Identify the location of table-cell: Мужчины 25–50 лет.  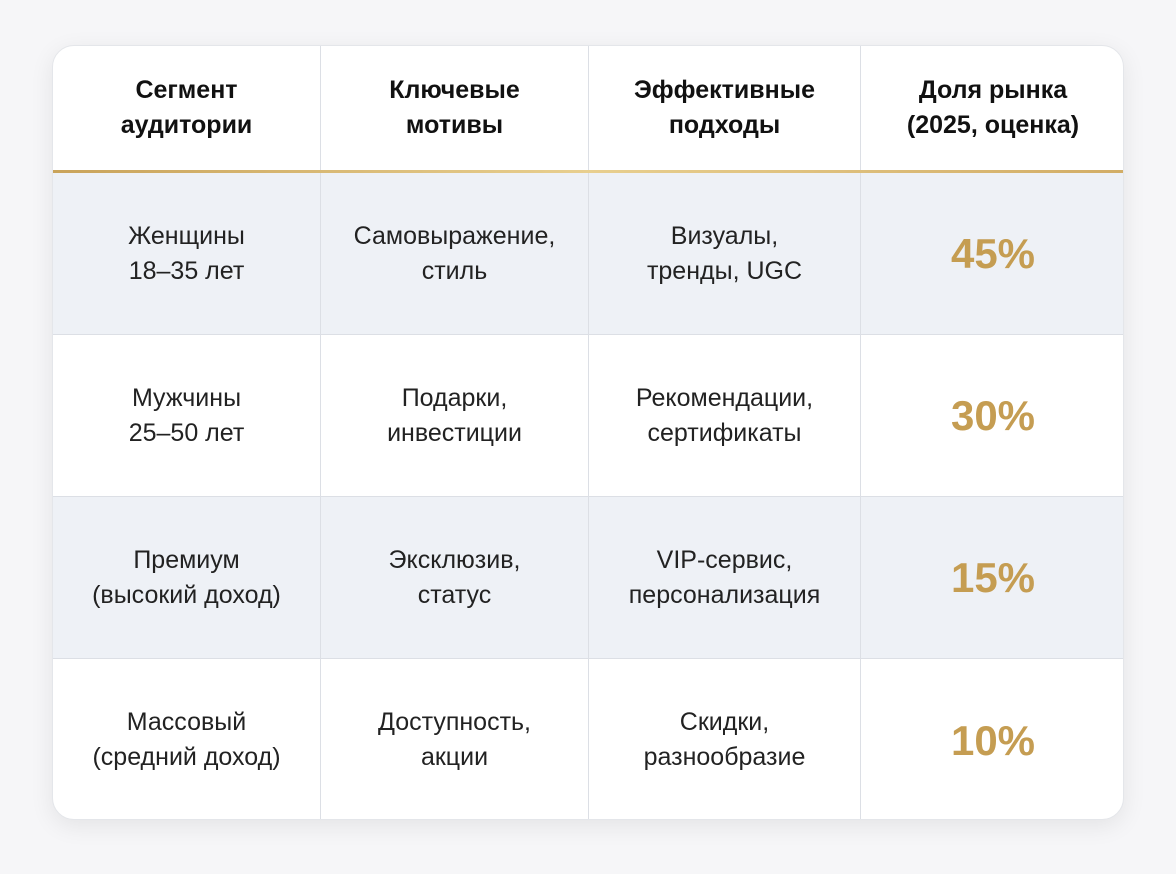
(187, 415).